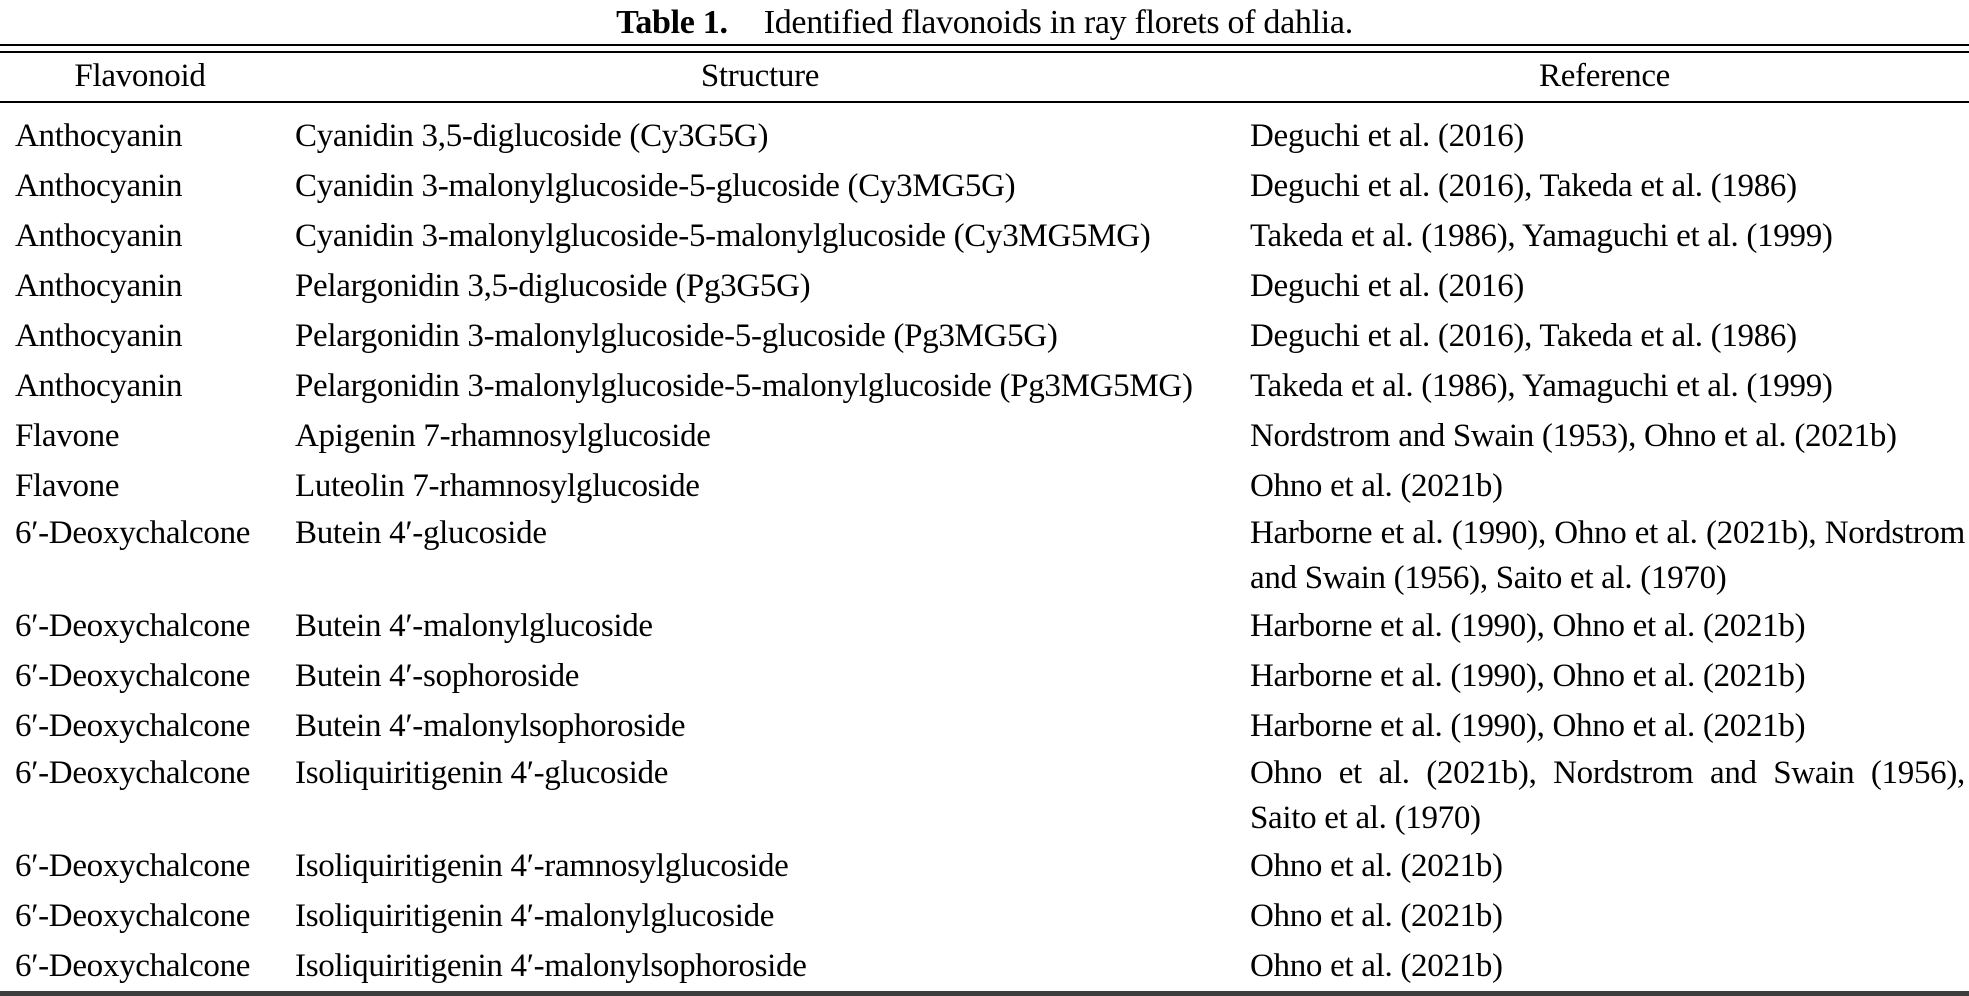 This screenshot has height=996, width=1969. Describe the element at coordinates (553, 286) in the screenshot. I see `structure-cell: Pelargonidin 3,5-diglucoside (Pg3G5G)` at that location.